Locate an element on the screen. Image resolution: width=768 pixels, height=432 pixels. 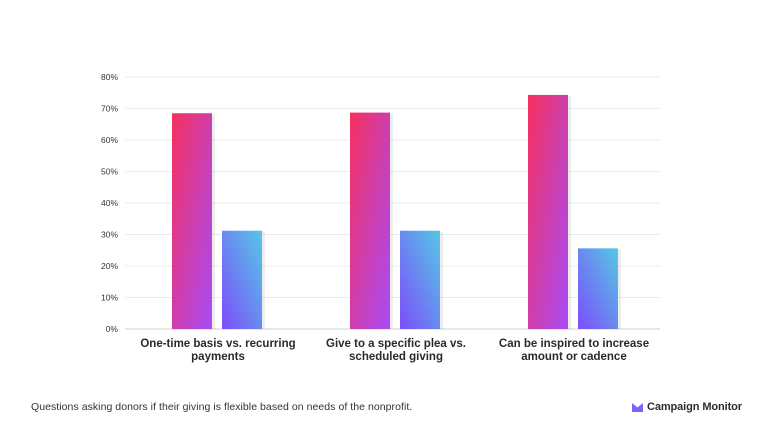
x-category-label: One-time basis vs. recurring payments is located at coordinates (217, 350).